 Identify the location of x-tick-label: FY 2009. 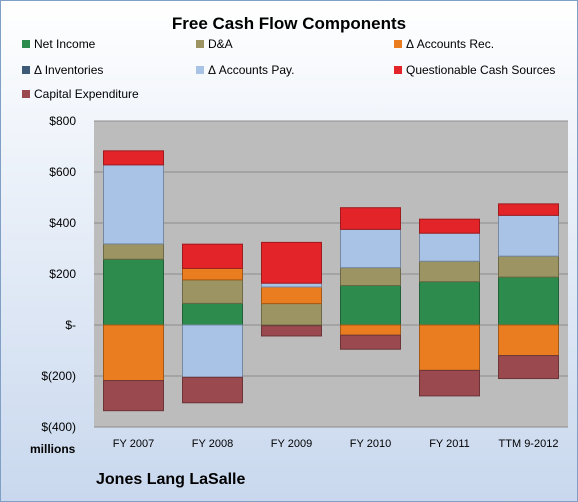
(291, 444).